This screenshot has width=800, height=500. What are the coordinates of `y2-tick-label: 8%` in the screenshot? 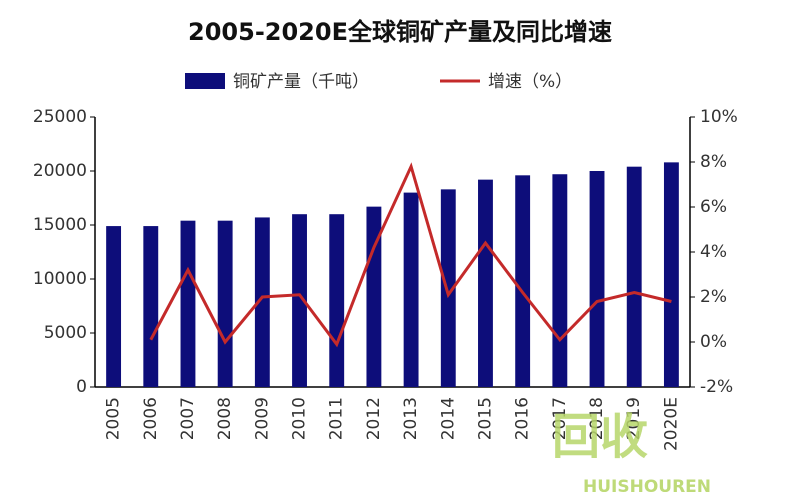 It's located at (713, 162).